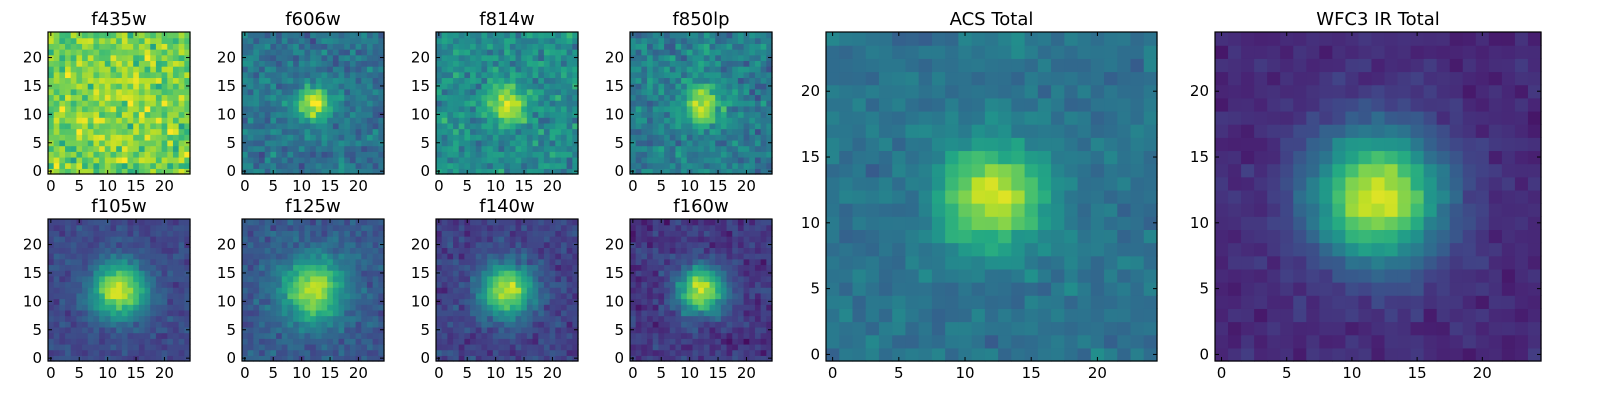 This screenshot has height=400, width=1600. What do you see at coordinates (312, 19) in the screenshot?
I see `chart-title: f606w` at bounding box center [312, 19].